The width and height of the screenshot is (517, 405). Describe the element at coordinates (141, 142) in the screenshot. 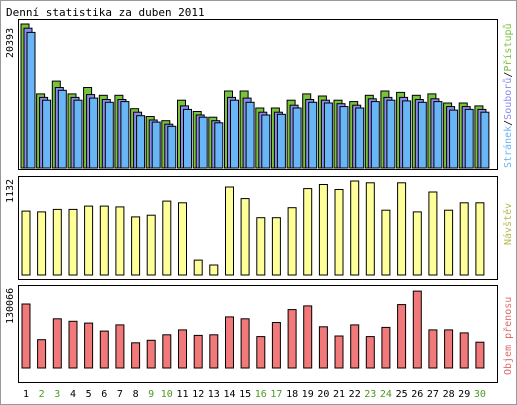

I see `bar-Stránek-8` at that location.